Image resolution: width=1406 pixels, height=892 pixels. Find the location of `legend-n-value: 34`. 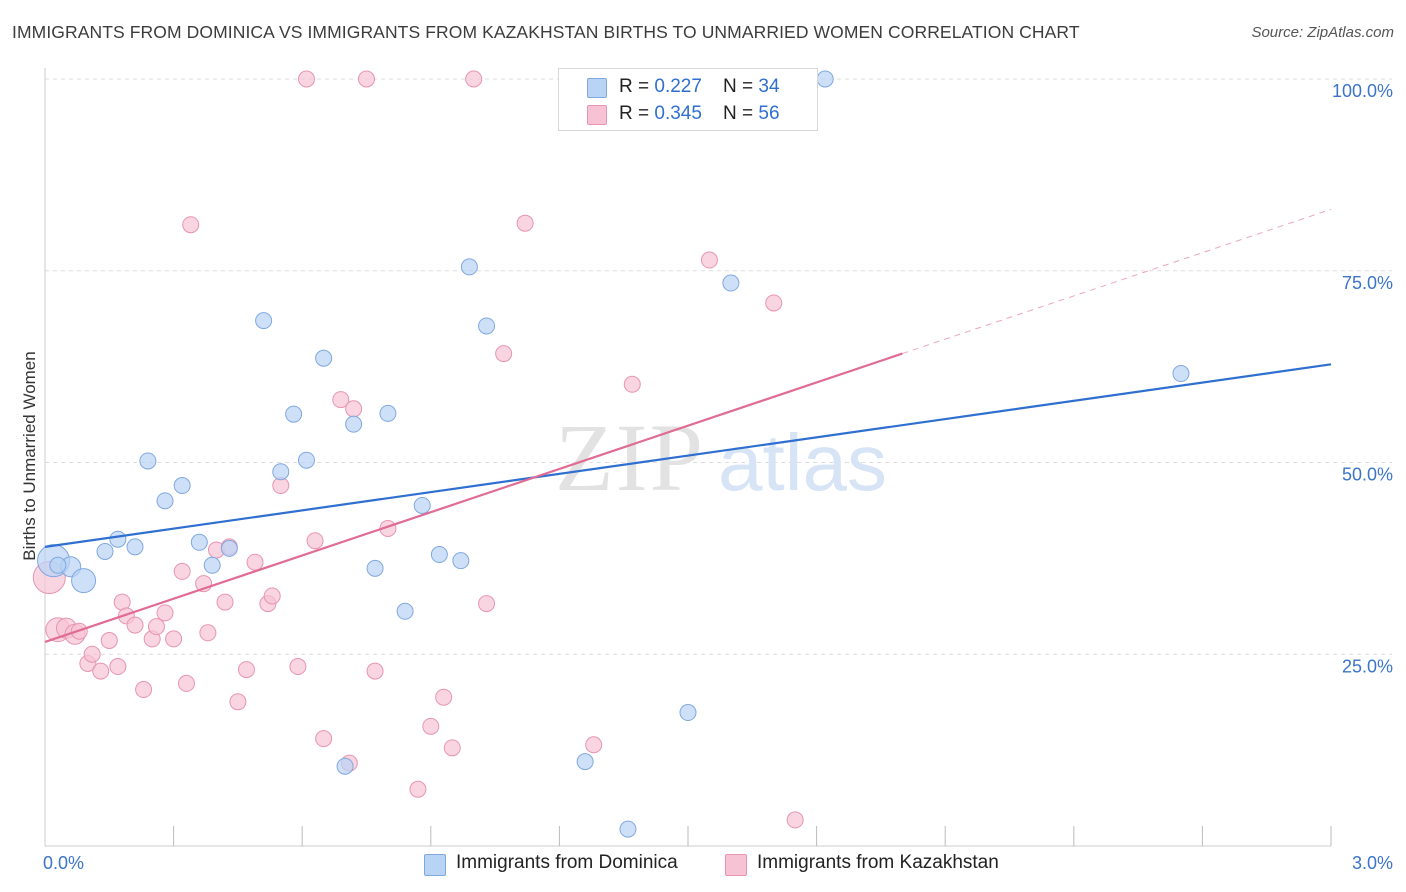

legend-n-value: 34 is located at coordinates (769, 86).